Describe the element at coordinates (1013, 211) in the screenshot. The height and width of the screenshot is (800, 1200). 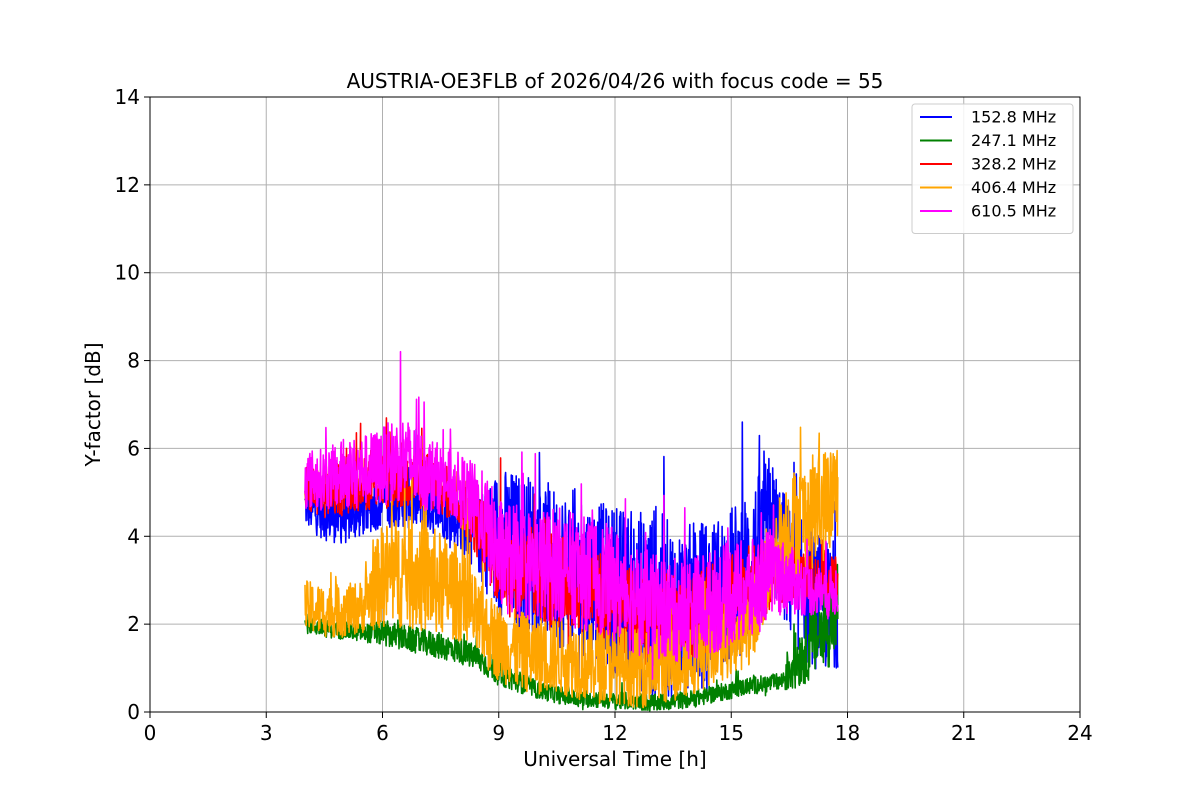
I see `legend-label: 610.5 MHz` at that location.